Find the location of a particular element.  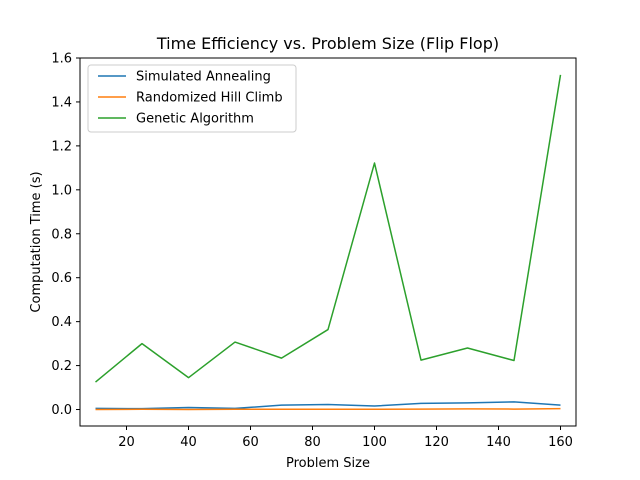

y-tick-label: 0.2 is located at coordinates (61, 366).